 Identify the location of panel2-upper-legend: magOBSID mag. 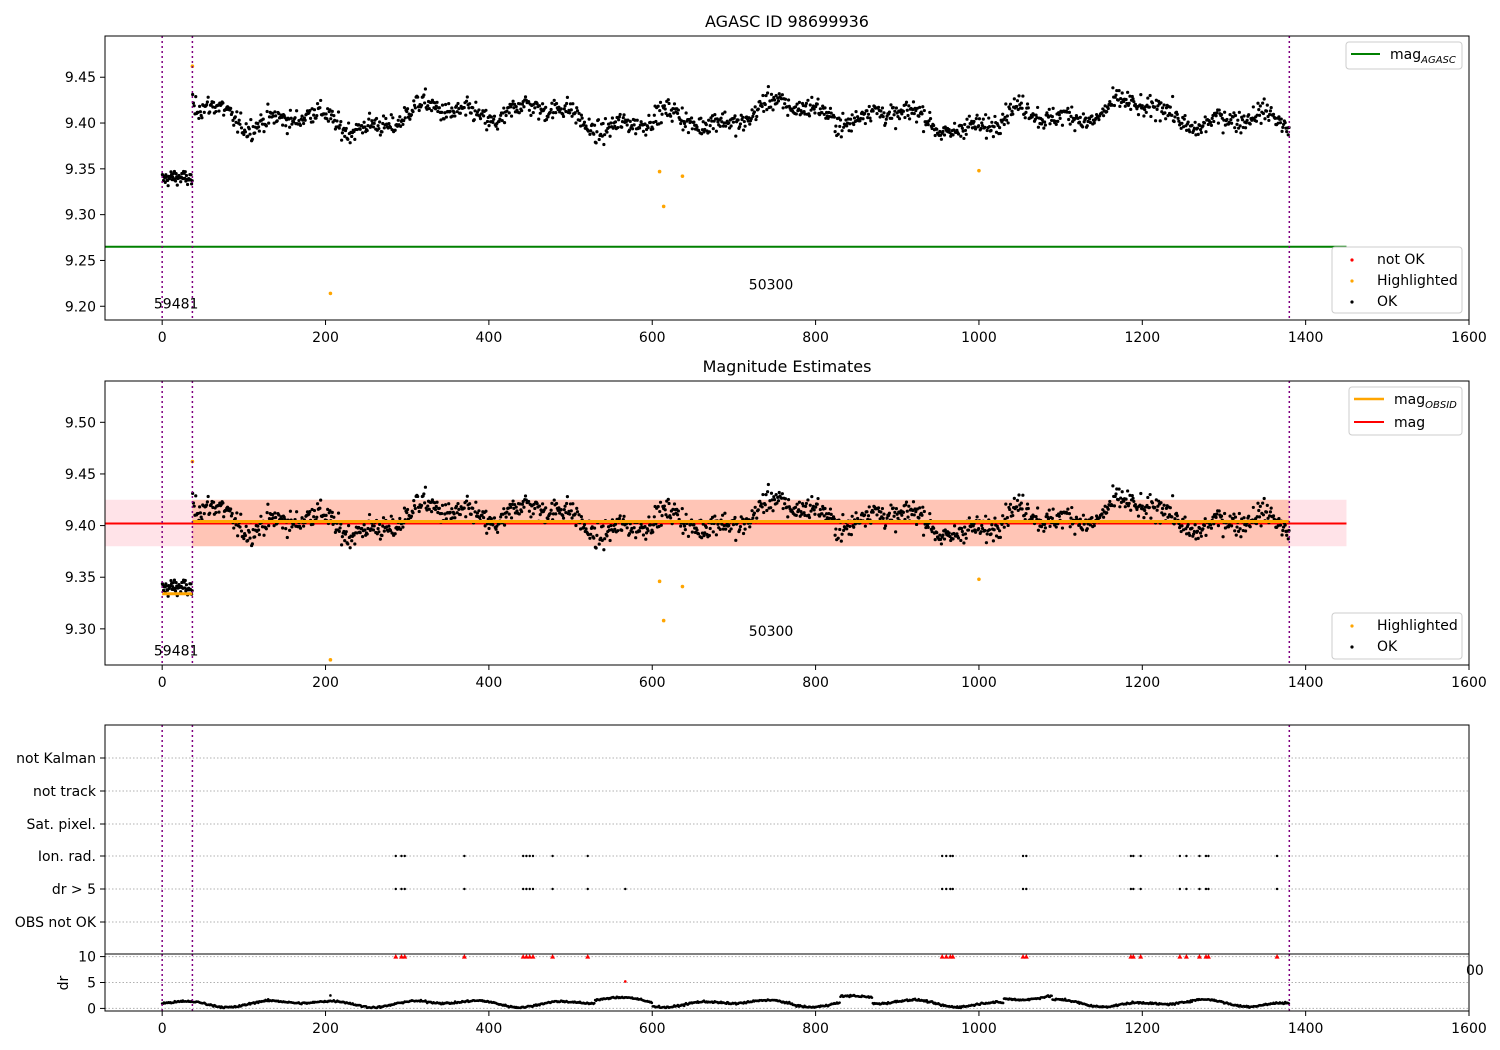
(1405, 411).